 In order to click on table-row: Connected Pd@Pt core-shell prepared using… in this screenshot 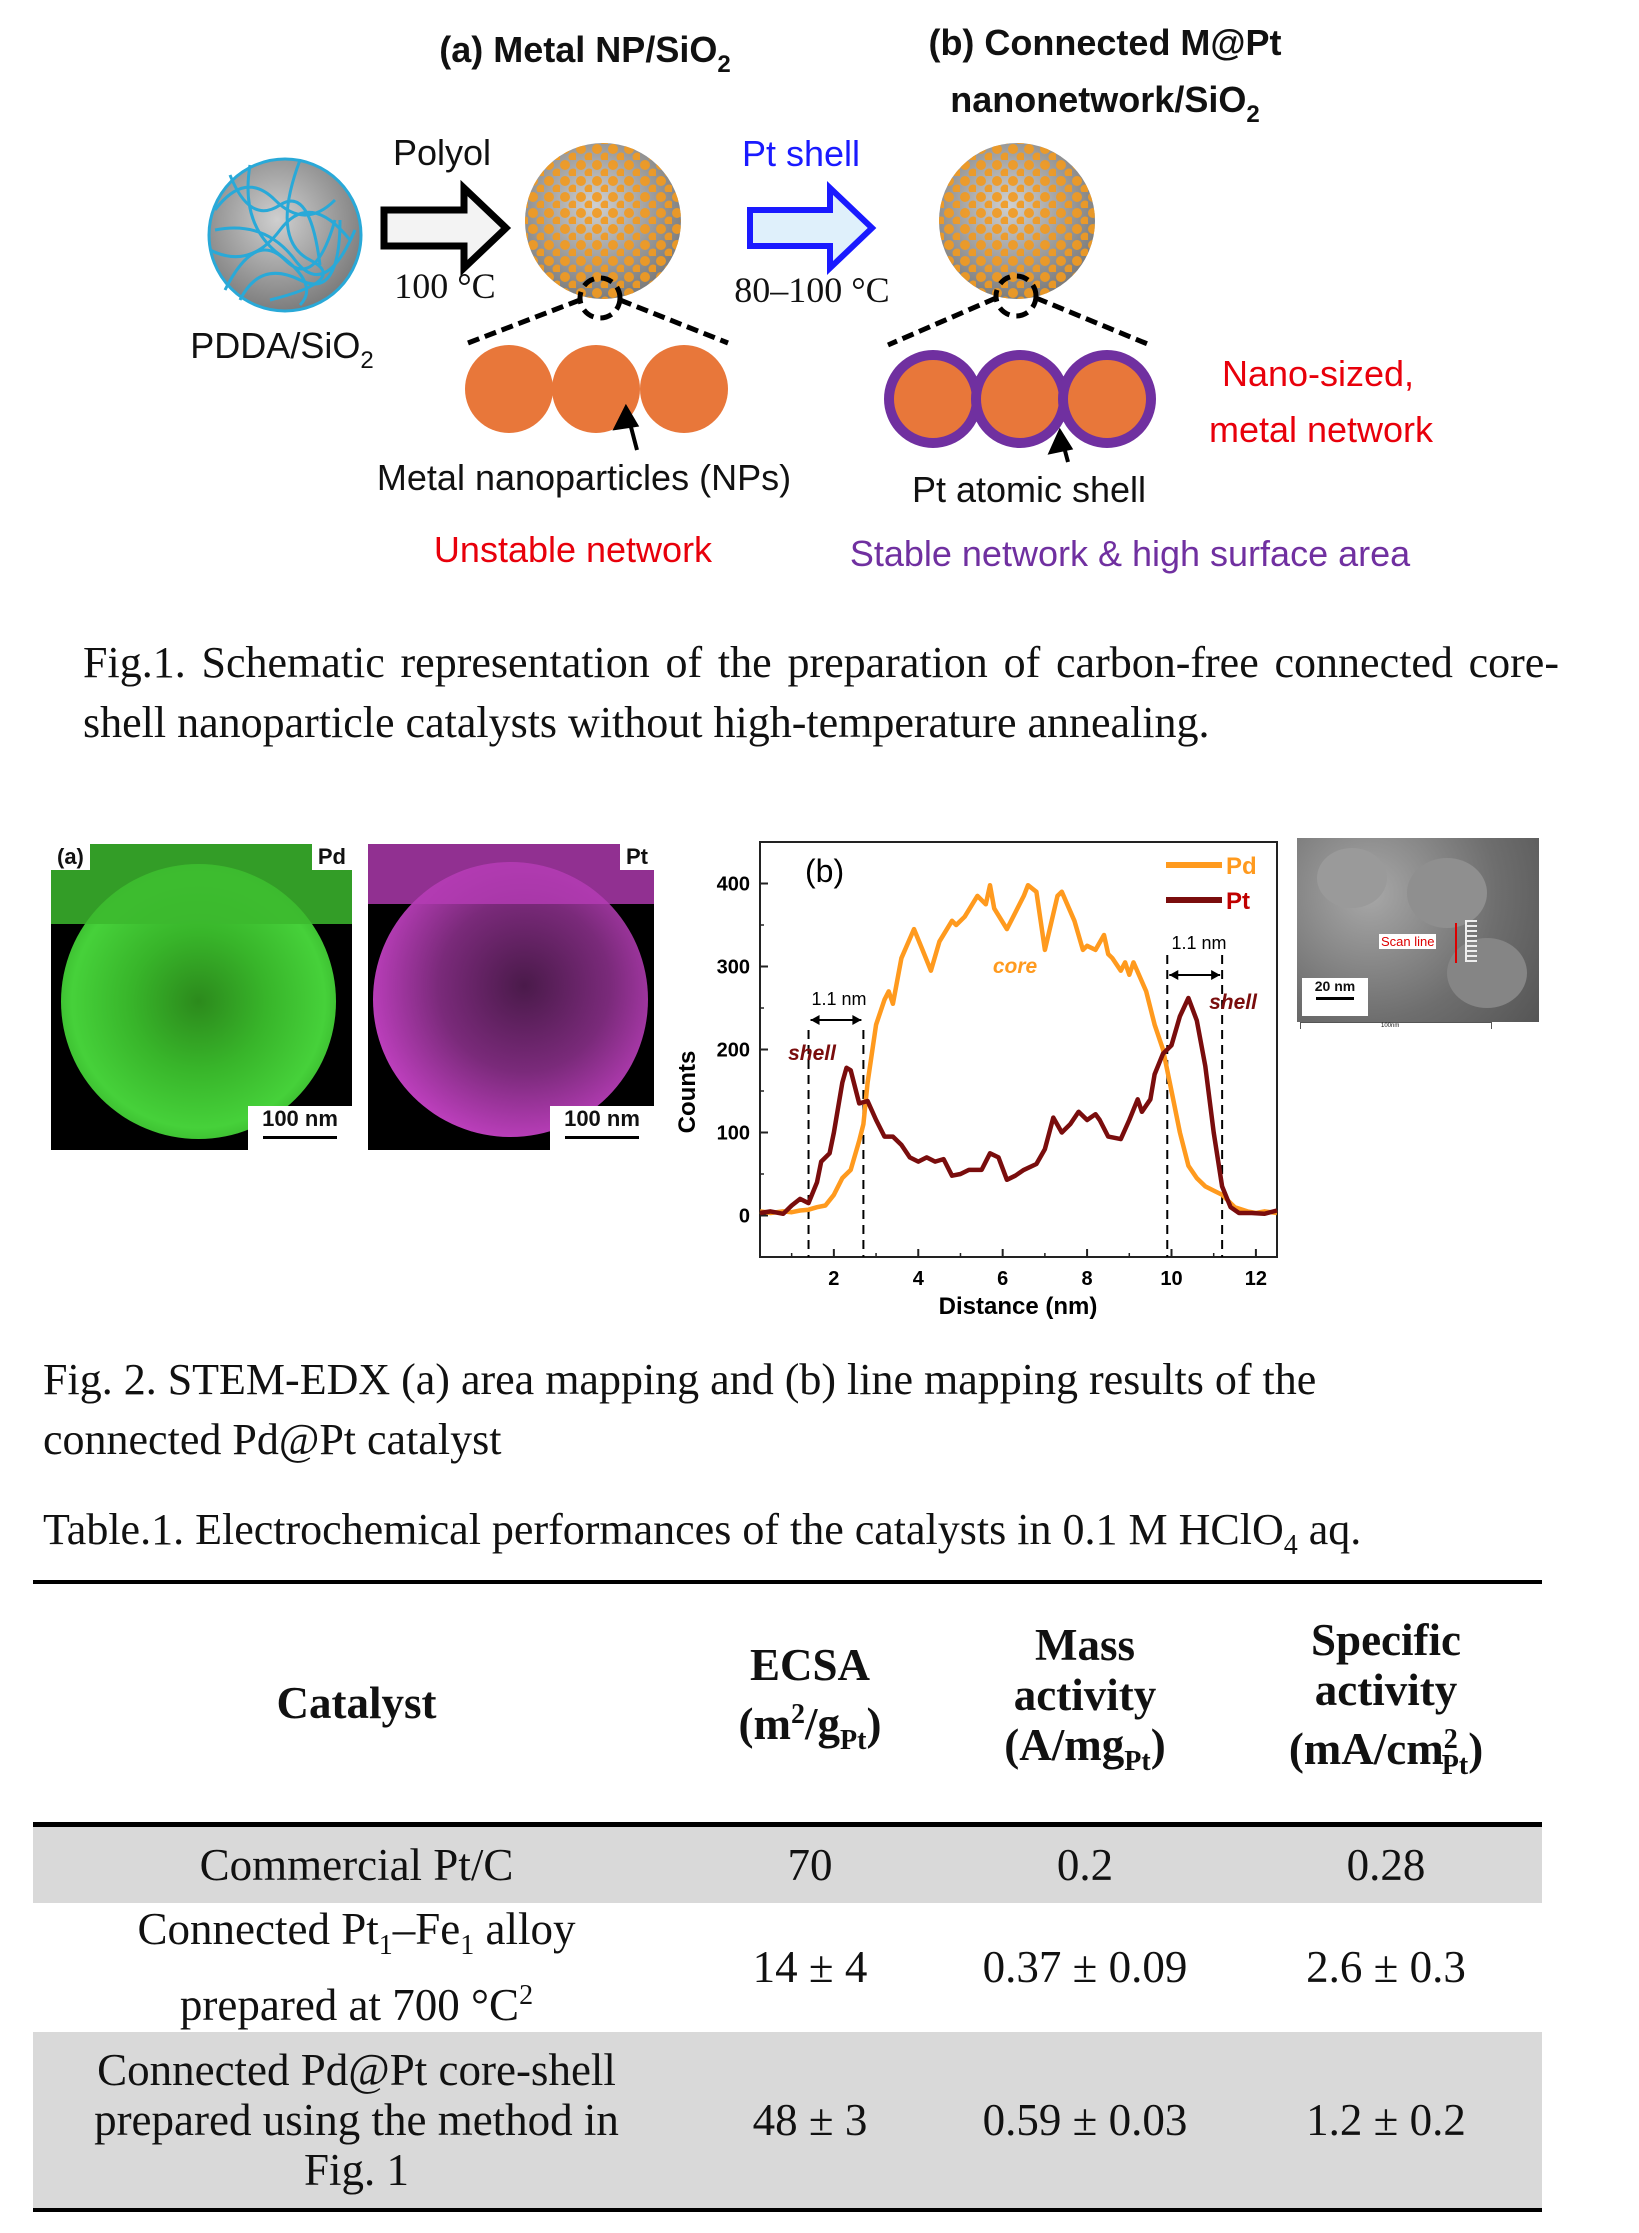, I will do `click(787, 2121)`.